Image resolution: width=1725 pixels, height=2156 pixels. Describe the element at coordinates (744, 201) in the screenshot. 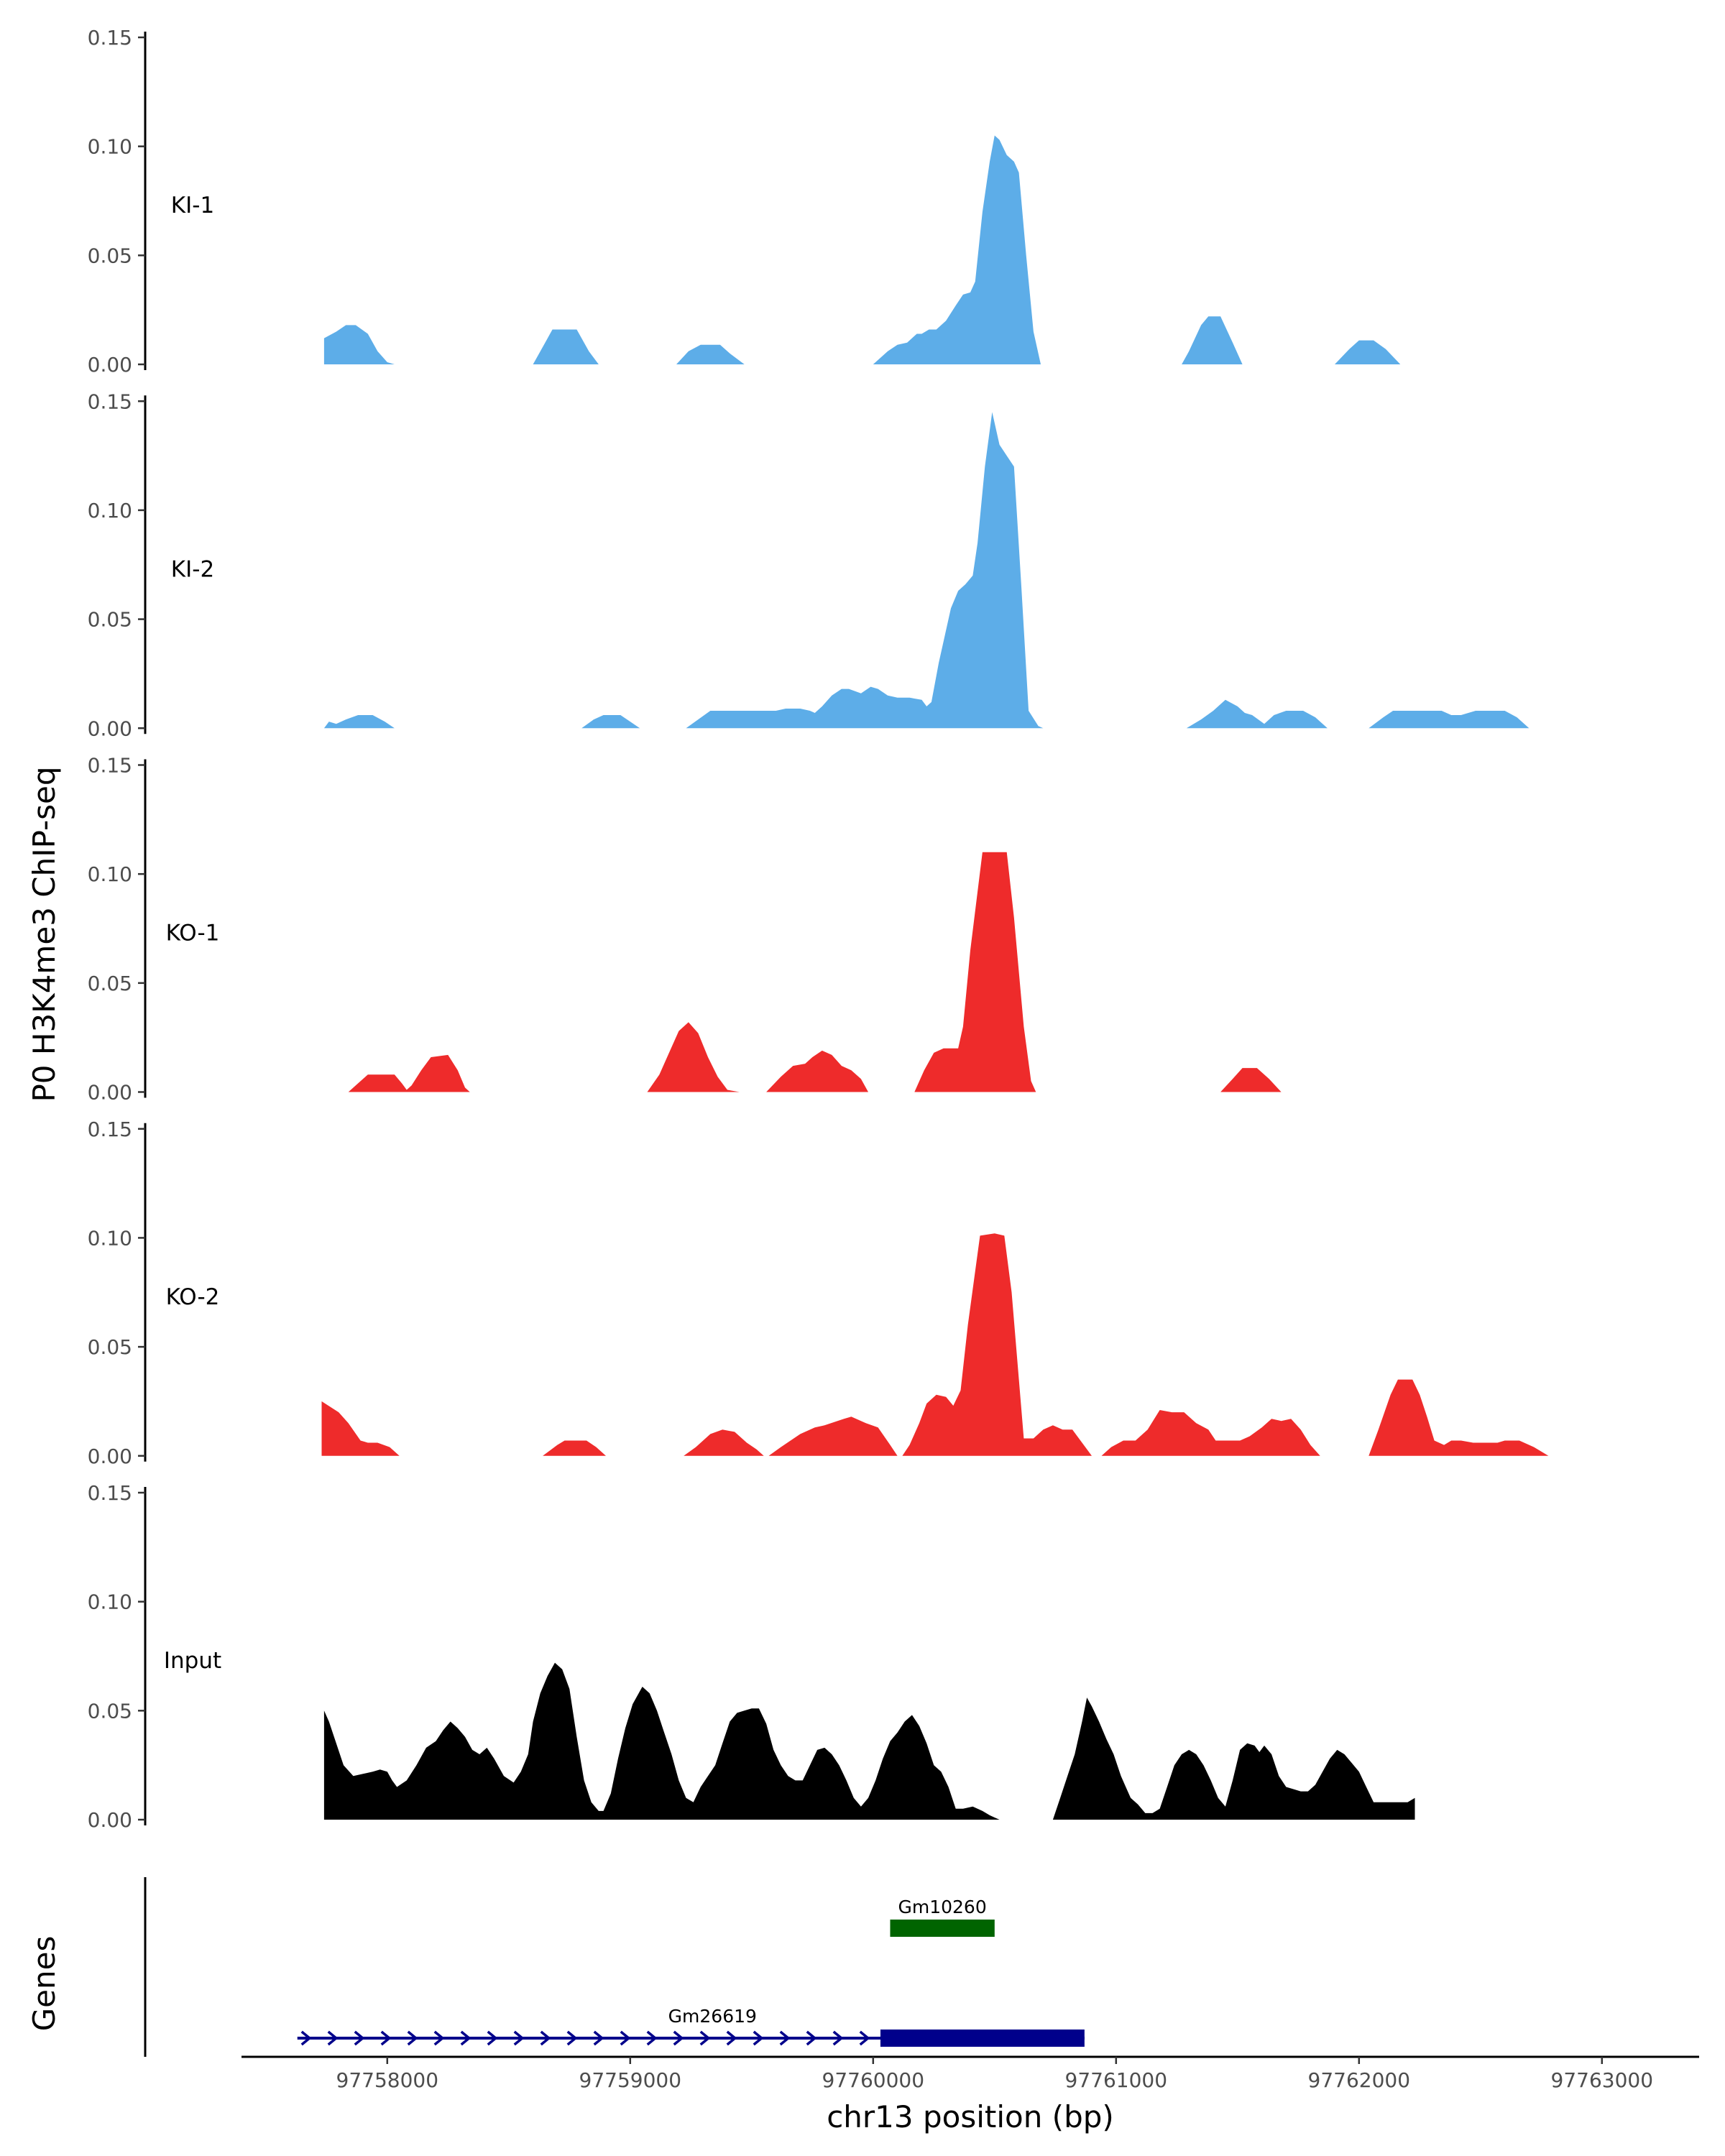

I see `track-ki-1: 0.00 0.05 0.10 0.15 KI-1` at that location.